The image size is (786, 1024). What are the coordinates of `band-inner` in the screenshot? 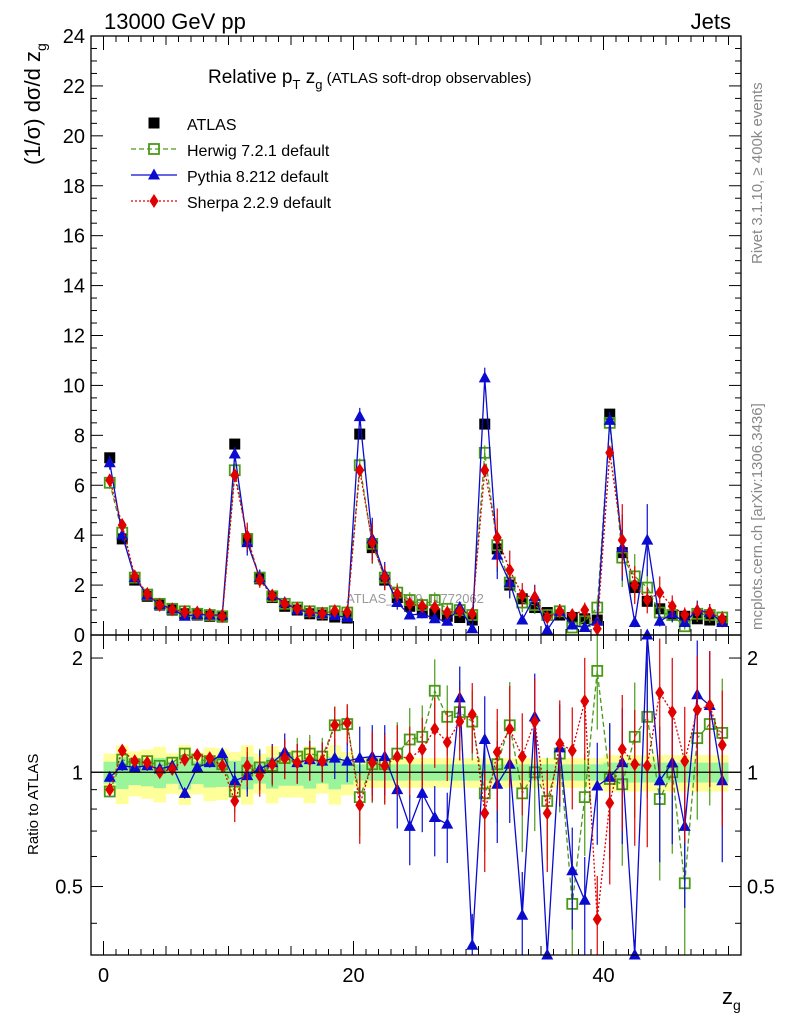 It's located at (184, 773).